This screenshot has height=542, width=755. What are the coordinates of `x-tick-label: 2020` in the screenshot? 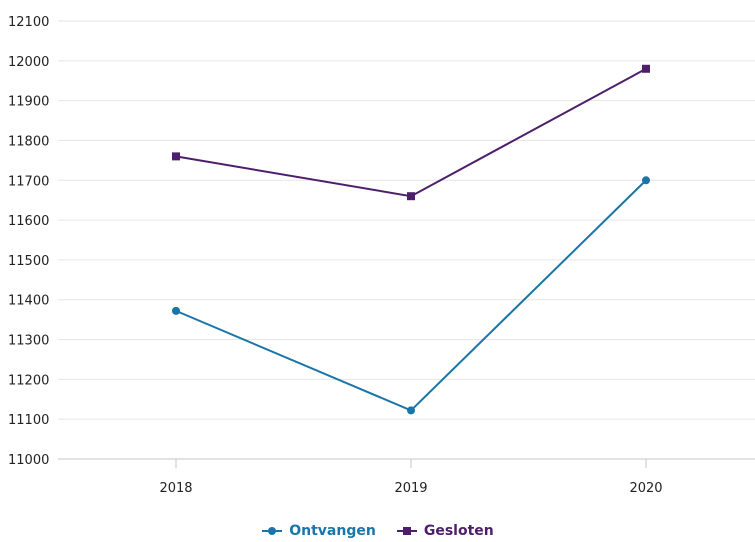 It's located at (645, 488).